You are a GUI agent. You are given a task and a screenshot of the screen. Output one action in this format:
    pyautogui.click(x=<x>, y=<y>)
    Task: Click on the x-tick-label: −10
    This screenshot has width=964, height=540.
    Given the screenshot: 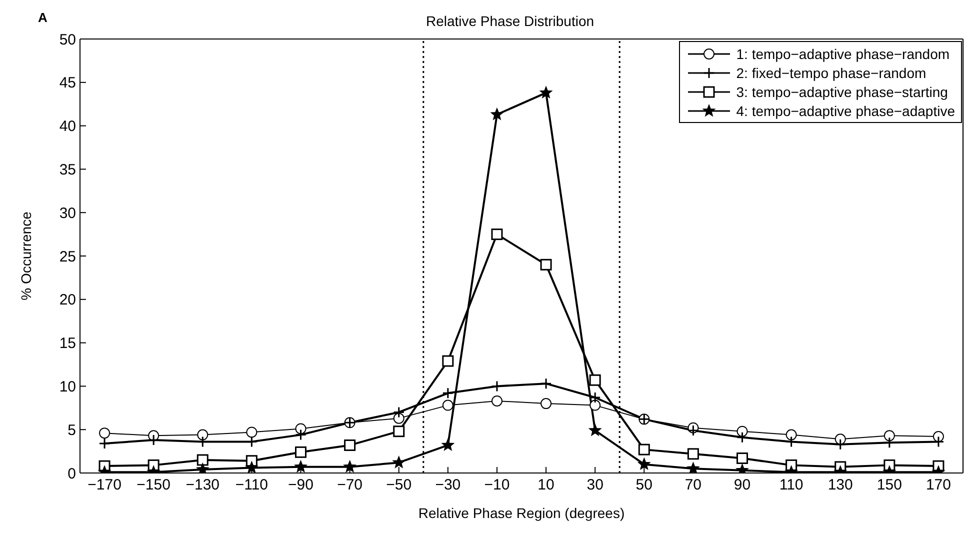 What is the action you would take?
    pyautogui.click(x=497, y=485)
    